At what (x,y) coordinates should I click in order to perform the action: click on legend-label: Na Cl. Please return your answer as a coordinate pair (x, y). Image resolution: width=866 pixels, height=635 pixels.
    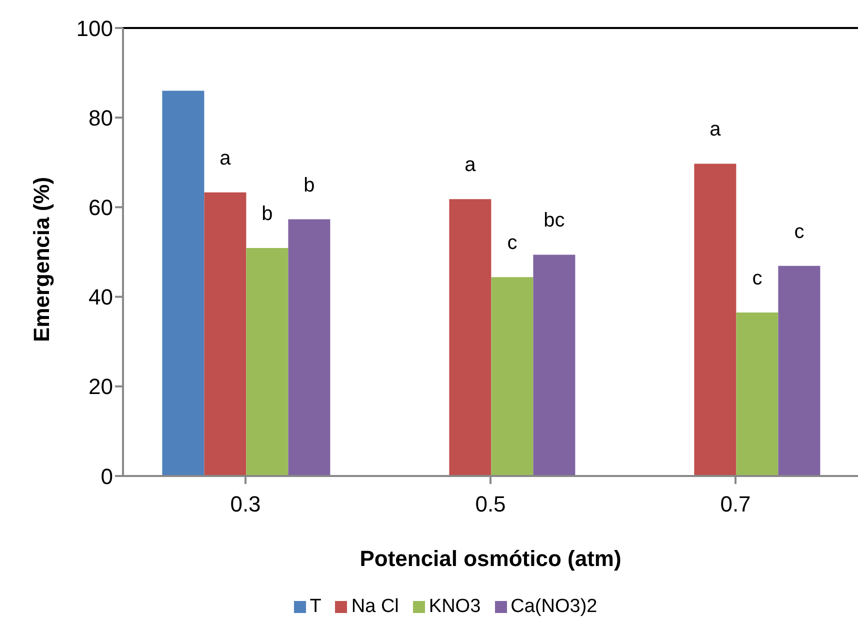
    Looking at the image, I should click on (375, 607).